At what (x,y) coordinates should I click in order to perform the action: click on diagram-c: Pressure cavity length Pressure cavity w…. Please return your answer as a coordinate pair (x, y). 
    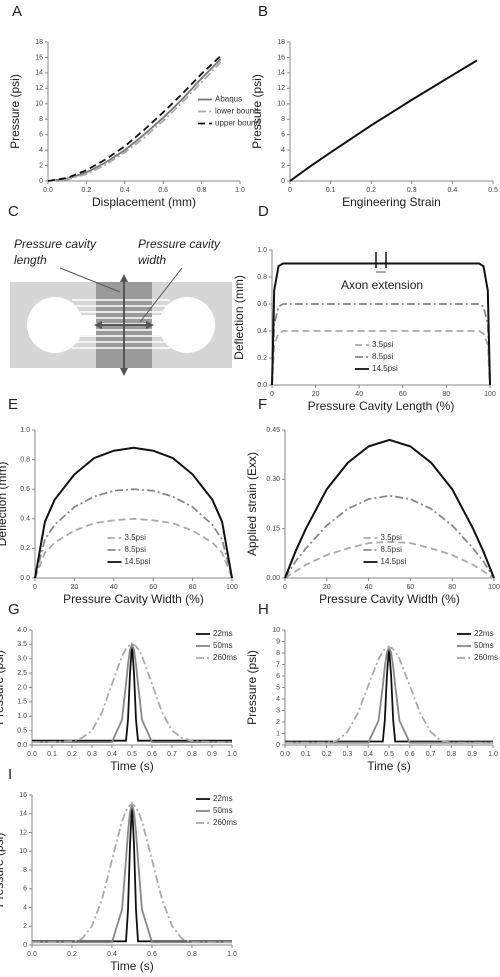
    Looking at the image, I should click on (121, 306).